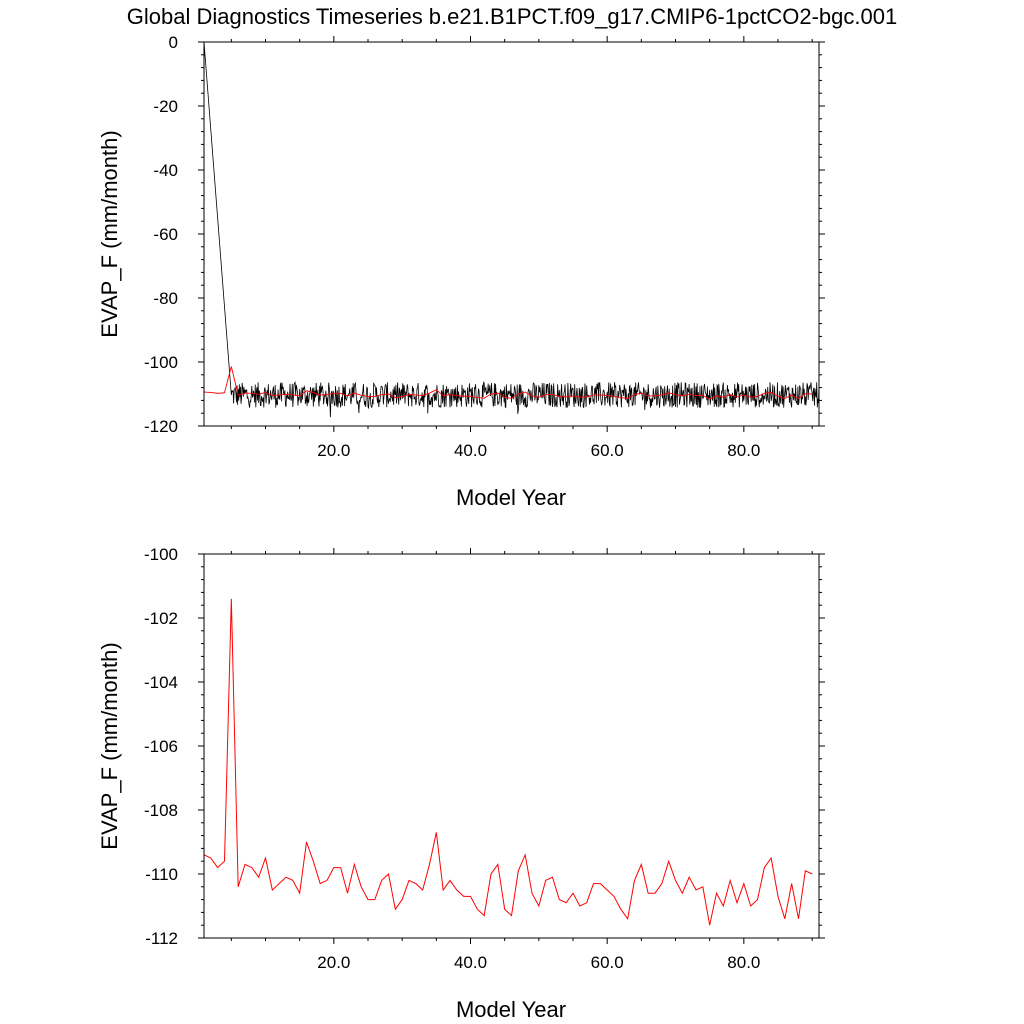 This screenshot has height=1024, width=1024. I want to click on y-tick-label: -60, so click(165, 234).